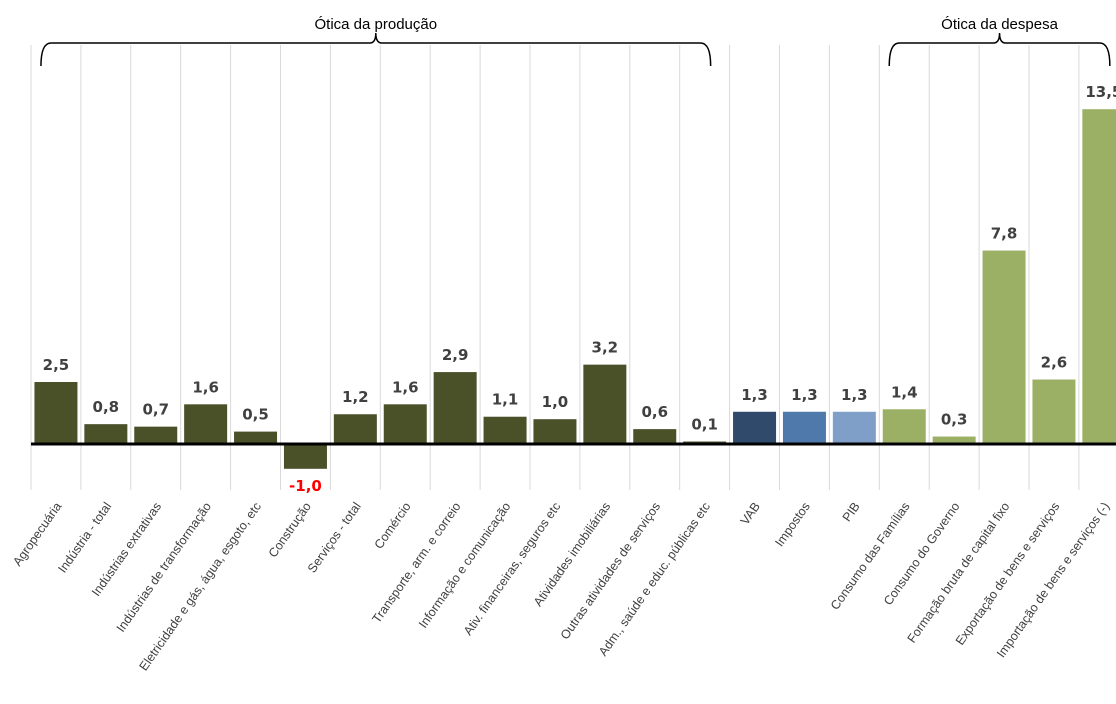  Describe the element at coordinates (465, 565) in the screenshot. I see `category-label: Informação e comunicação` at that location.